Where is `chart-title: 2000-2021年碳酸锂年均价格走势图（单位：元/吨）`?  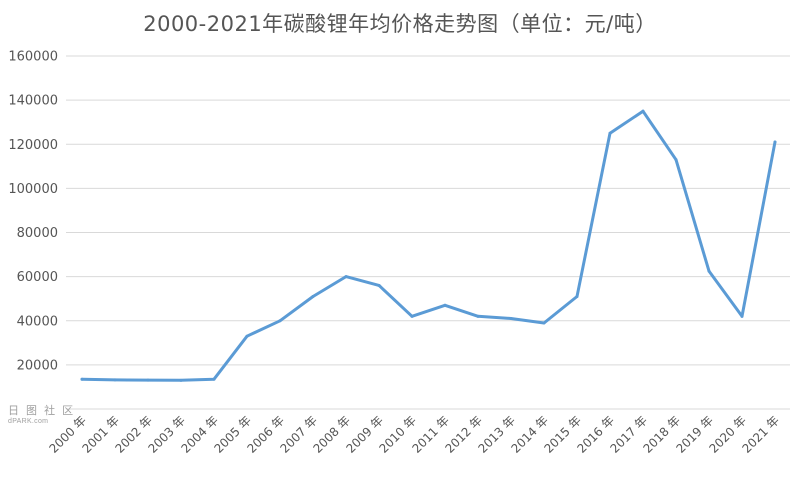 chart-title: 2000-2021年碳酸锂年均价格走势图（单位：元/吨） is located at coordinates (400, 24).